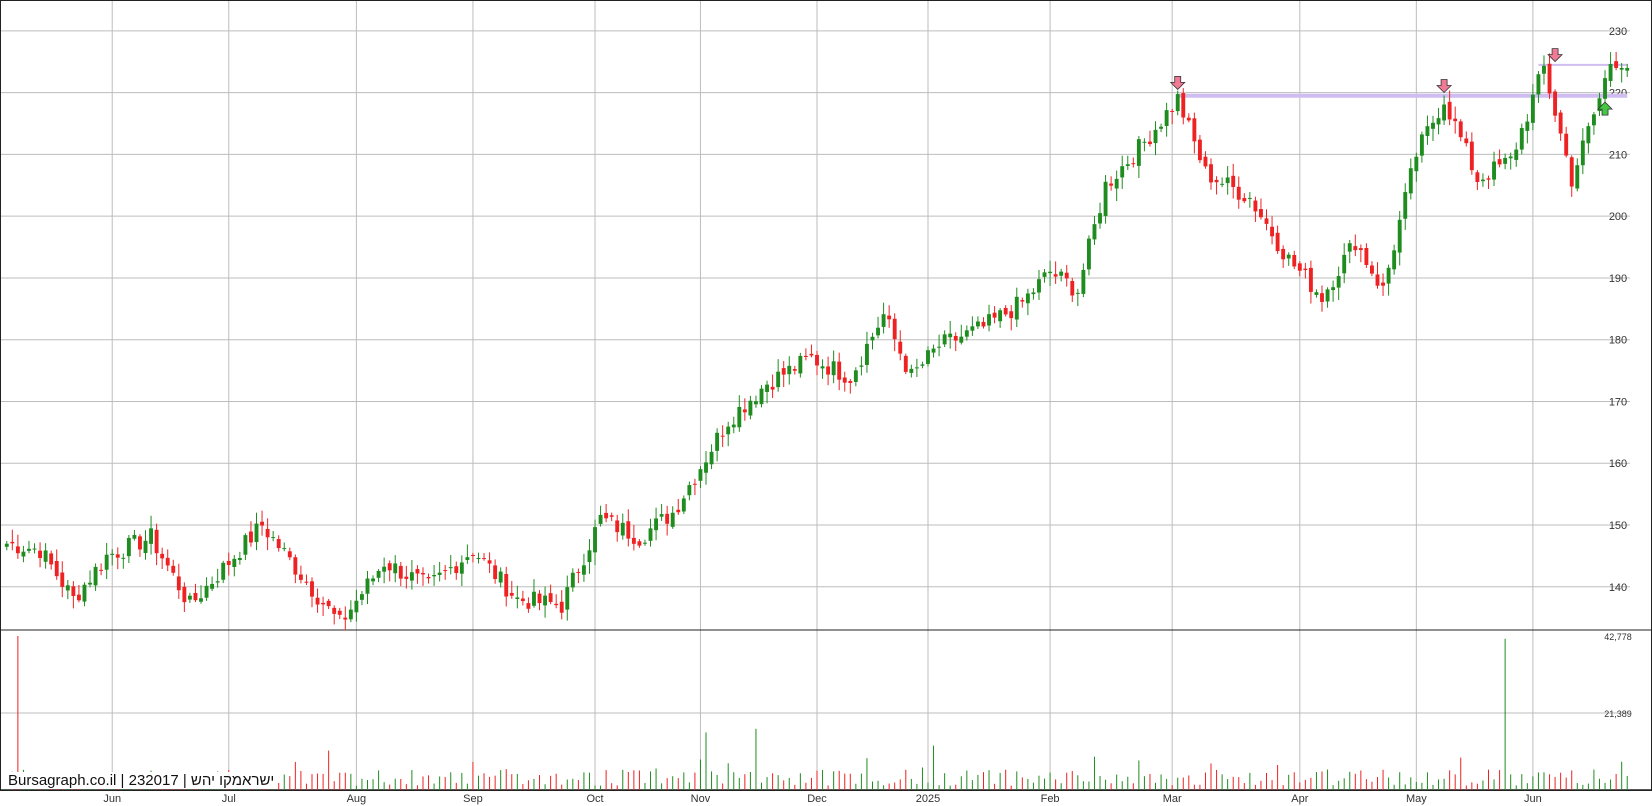 The image size is (1652, 806). Describe the element at coordinates (357, 799) in the screenshot. I see `x-tick-label: Aug` at that location.